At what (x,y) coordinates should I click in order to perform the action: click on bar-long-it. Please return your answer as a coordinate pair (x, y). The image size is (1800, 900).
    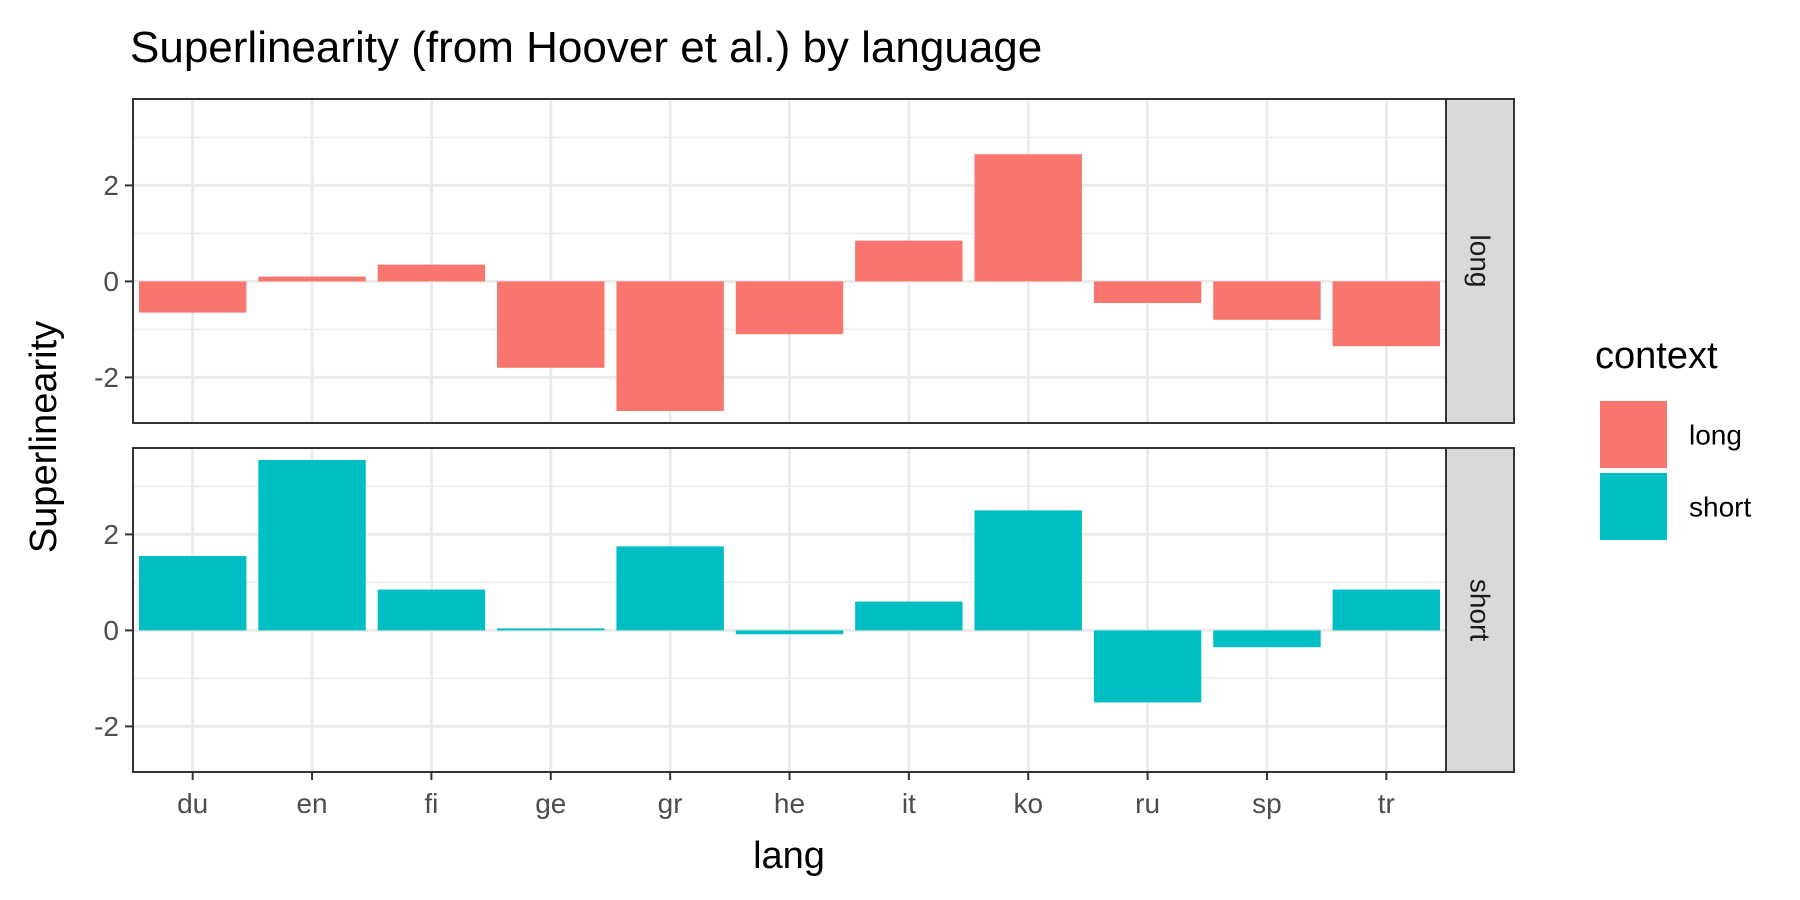
    Looking at the image, I should click on (909, 261).